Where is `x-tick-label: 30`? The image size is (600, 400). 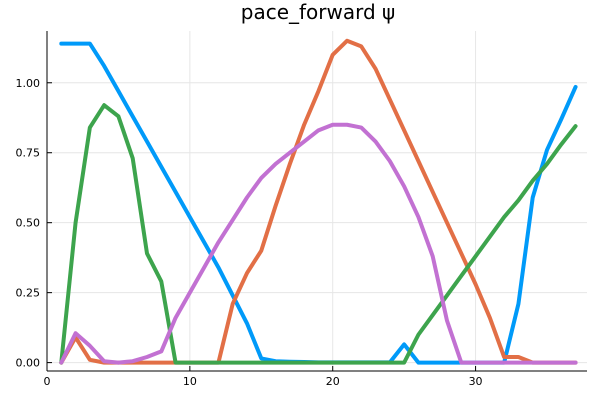
x-tick-label: 30 is located at coordinates (476, 381).